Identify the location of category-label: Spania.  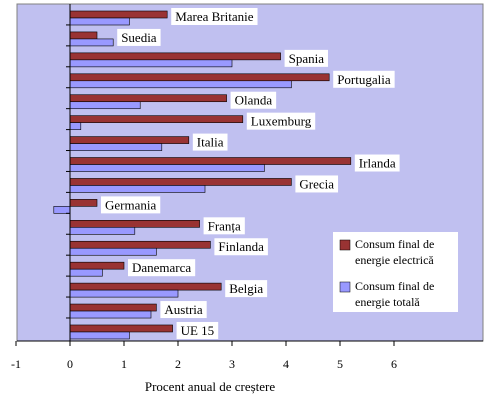
(307, 58).